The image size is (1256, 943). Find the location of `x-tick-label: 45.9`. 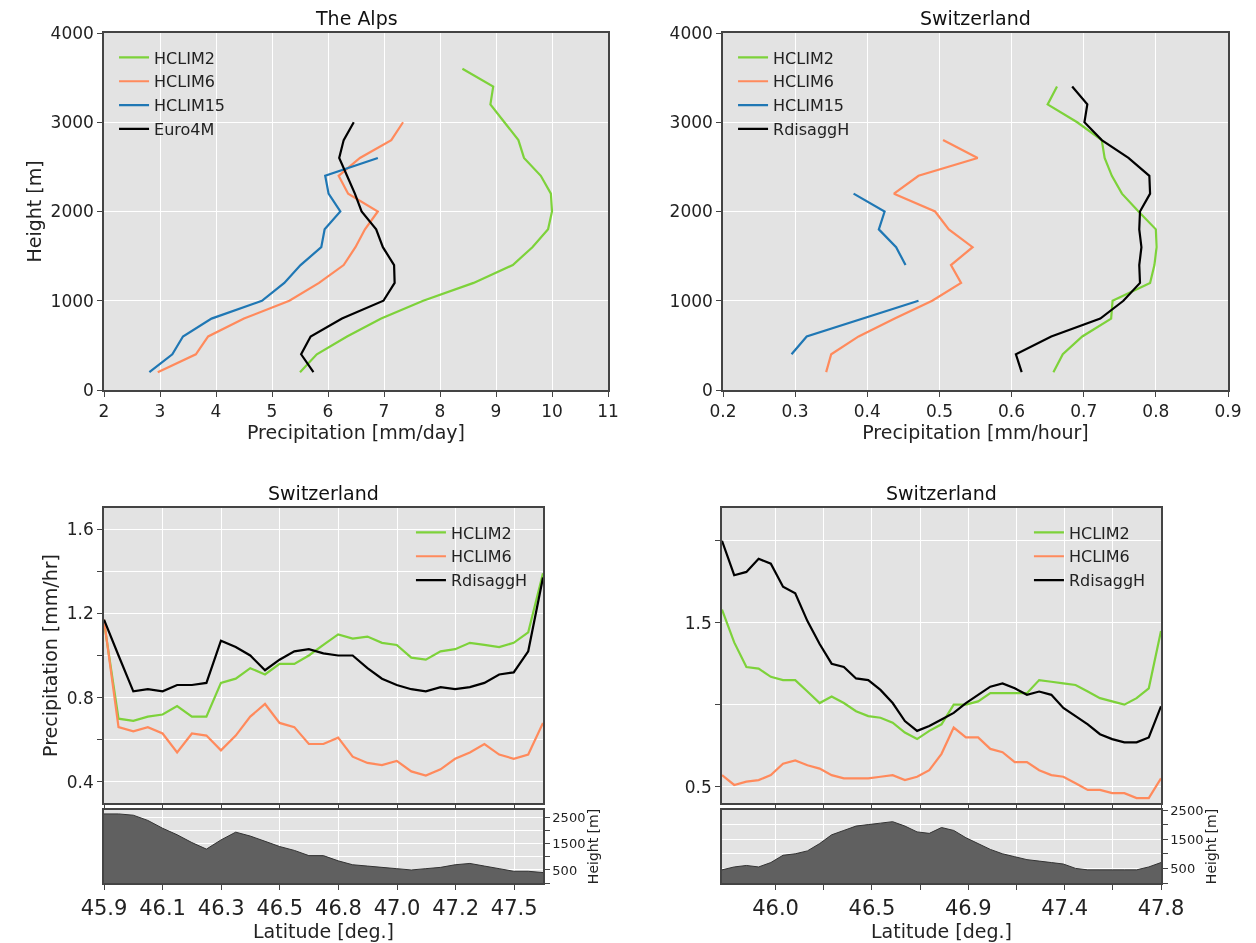

x-tick-label: 45.9 is located at coordinates (104, 907).